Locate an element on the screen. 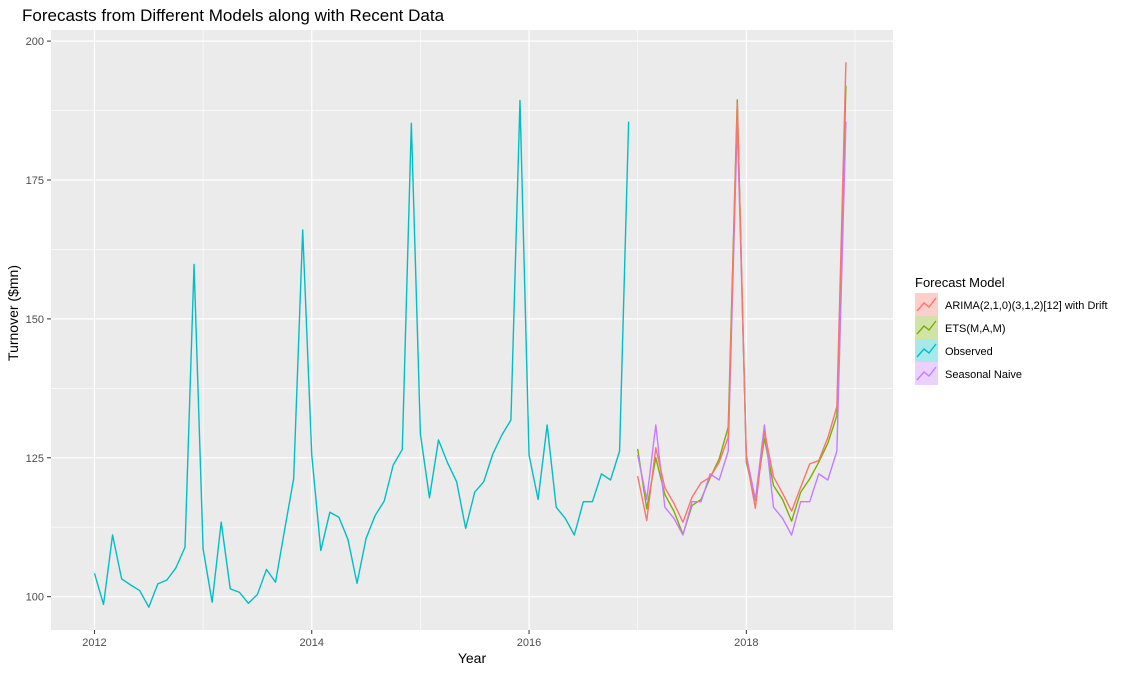 The image size is (1134, 673). legend-label: Observed is located at coordinates (969, 352).